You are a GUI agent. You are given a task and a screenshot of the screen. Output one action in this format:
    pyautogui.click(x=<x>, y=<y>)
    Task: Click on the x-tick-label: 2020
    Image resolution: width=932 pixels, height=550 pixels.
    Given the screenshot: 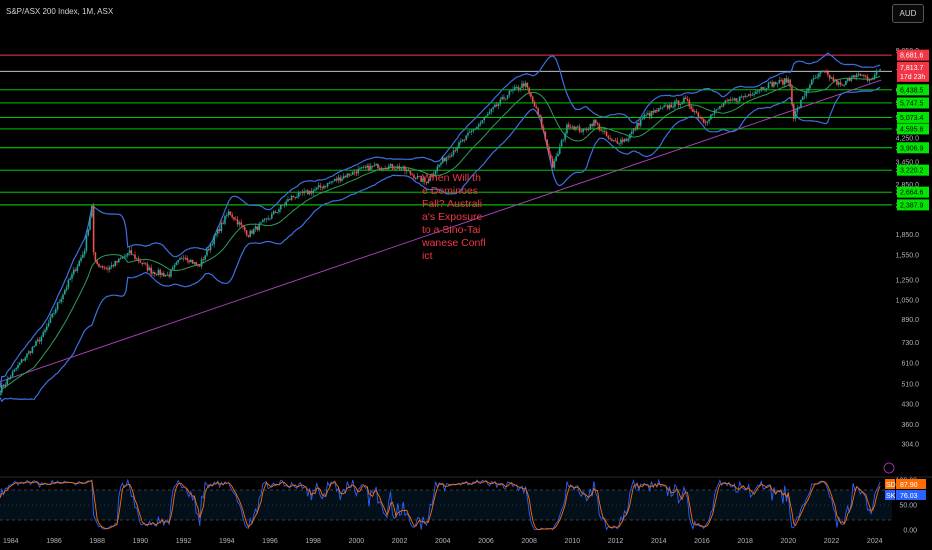 What is the action you would take?
    pyautogui.click(x=789, y=541)
    